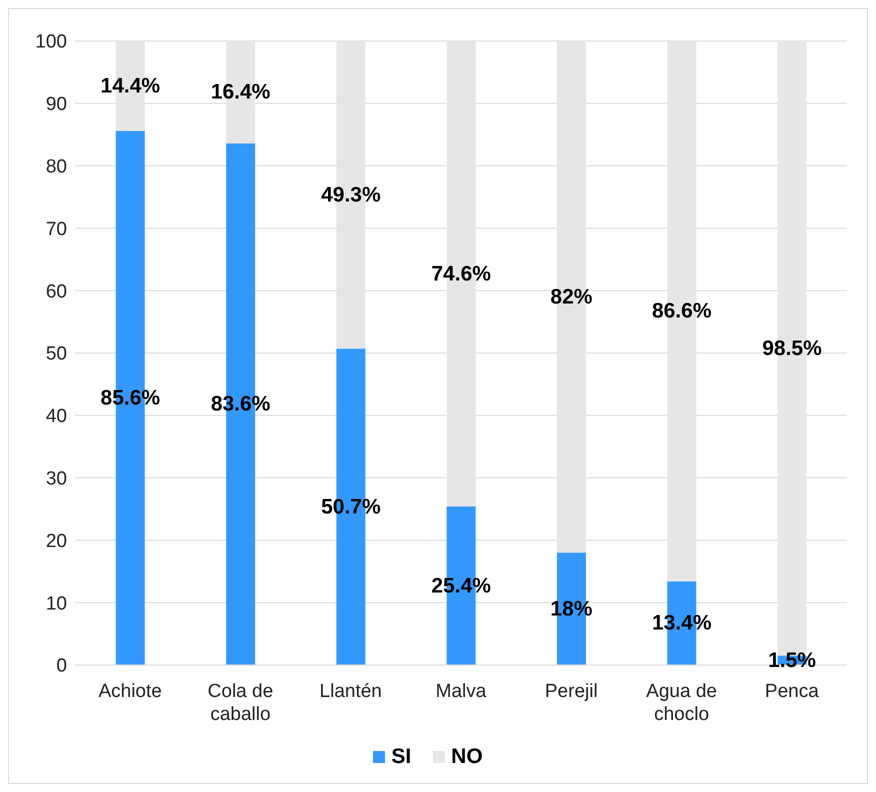 This screenshot has width=876, height=792. Describe the element at coordinates (401, 757) in the screenshot. I see `legend-label: SI` at that location.